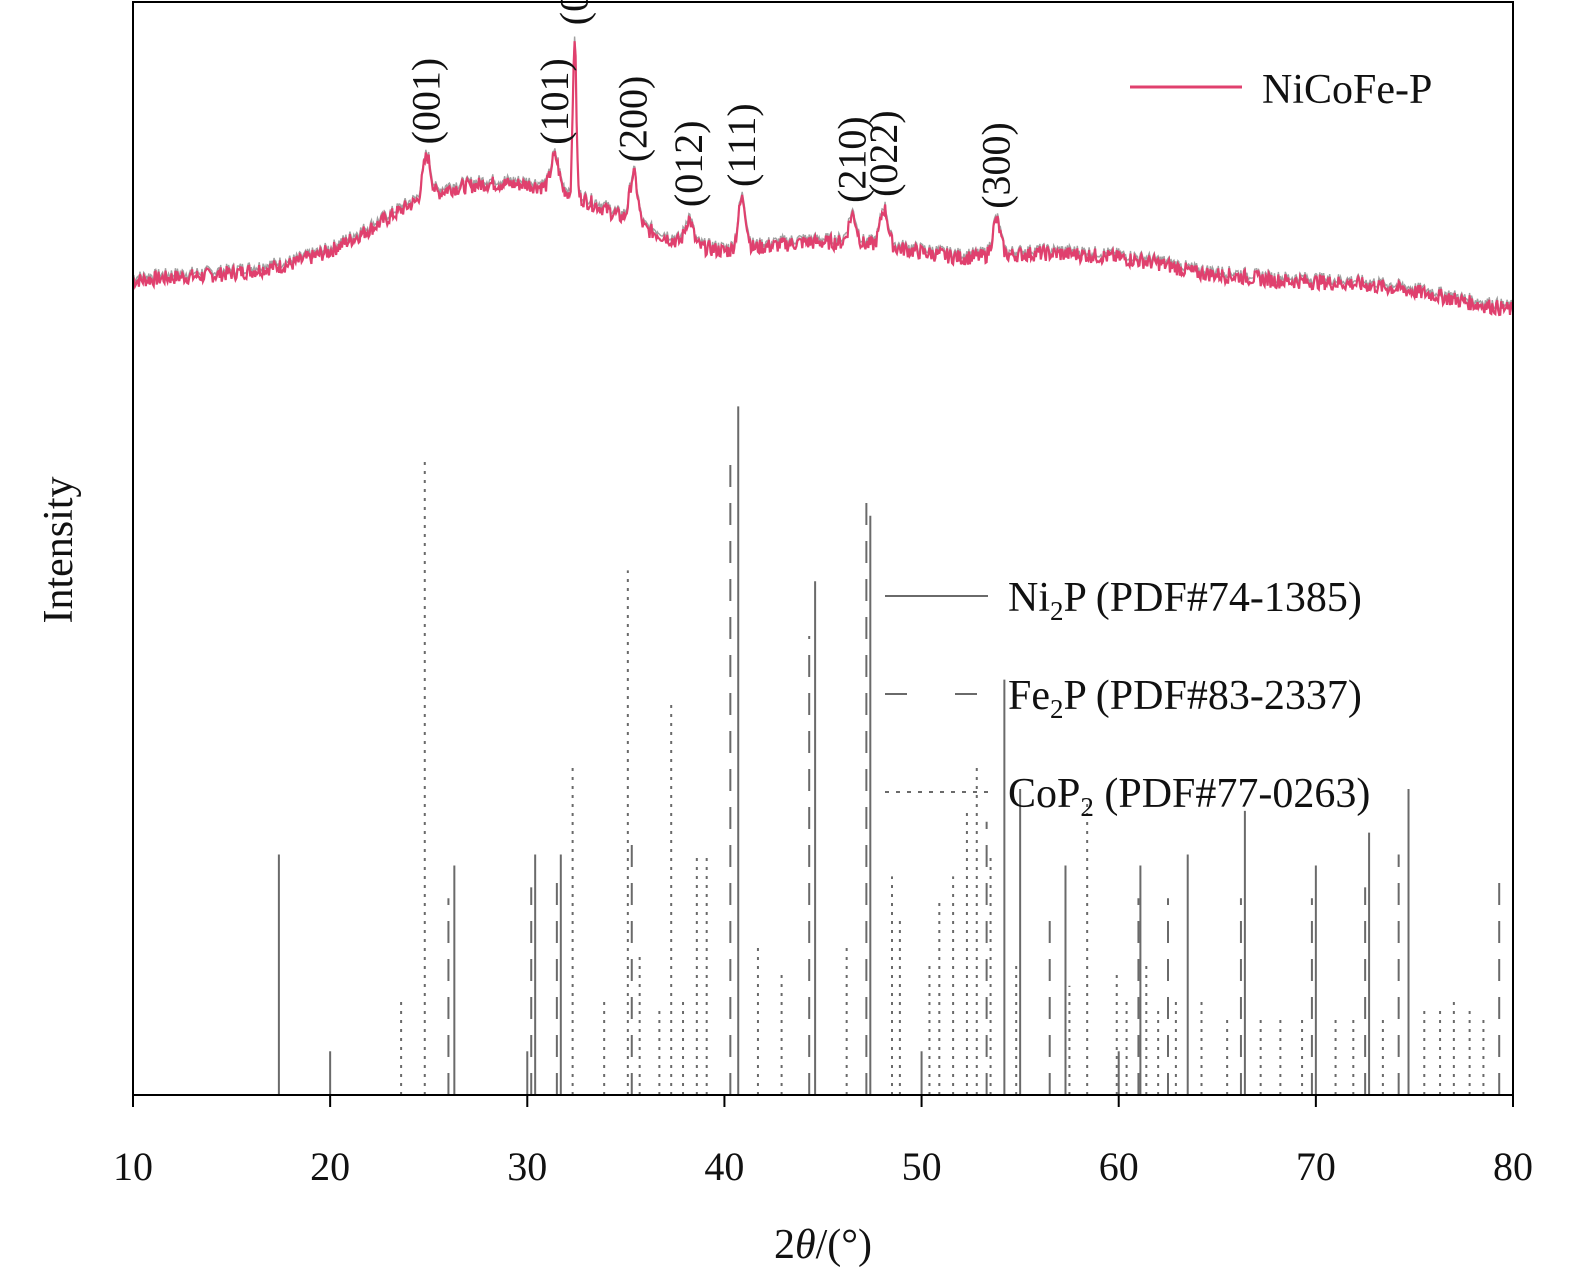 The height and width of the screenshot is (1279, 1575). What do you see at coordinates (883, 153) in the screenshot?
I see `peak-label: (022)` at bounding box center [883, 153].